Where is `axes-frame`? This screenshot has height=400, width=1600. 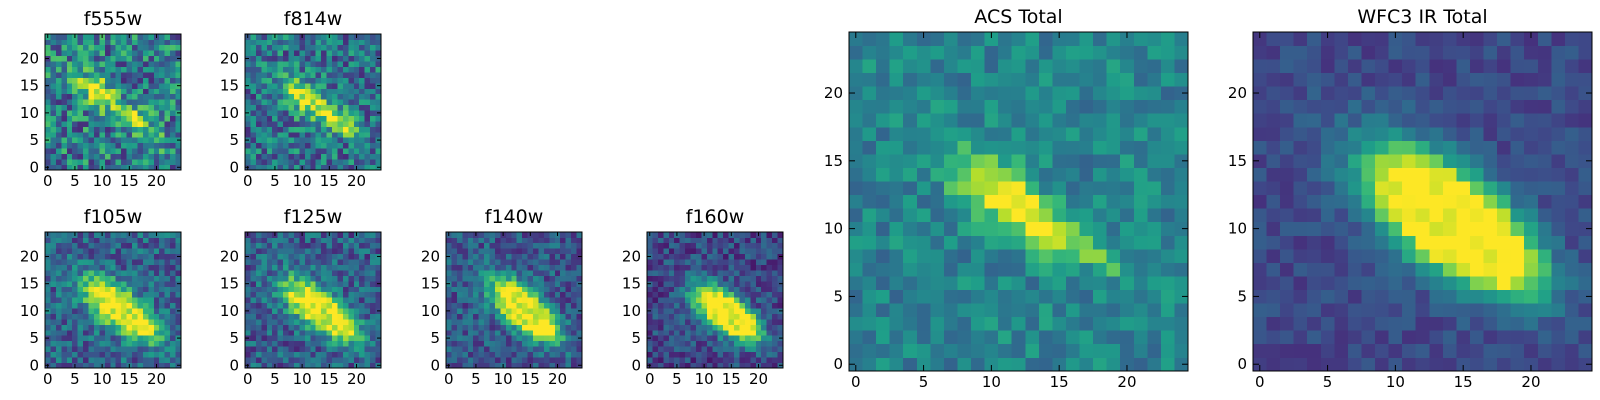 axes-frame is located at coordinates (313, 102).